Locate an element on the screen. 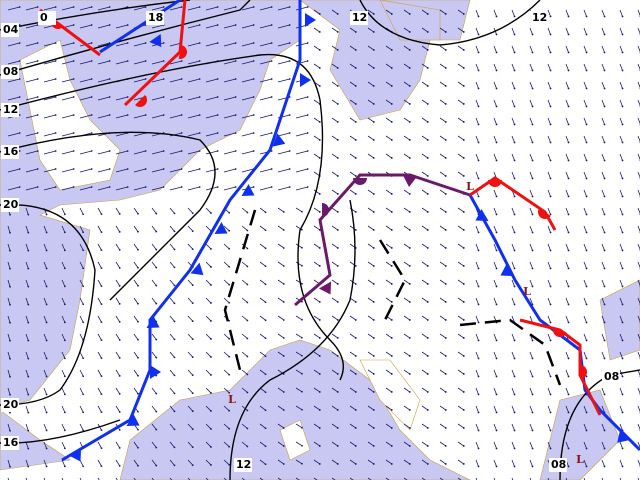  cold-front is located at coordinates (140, 27).